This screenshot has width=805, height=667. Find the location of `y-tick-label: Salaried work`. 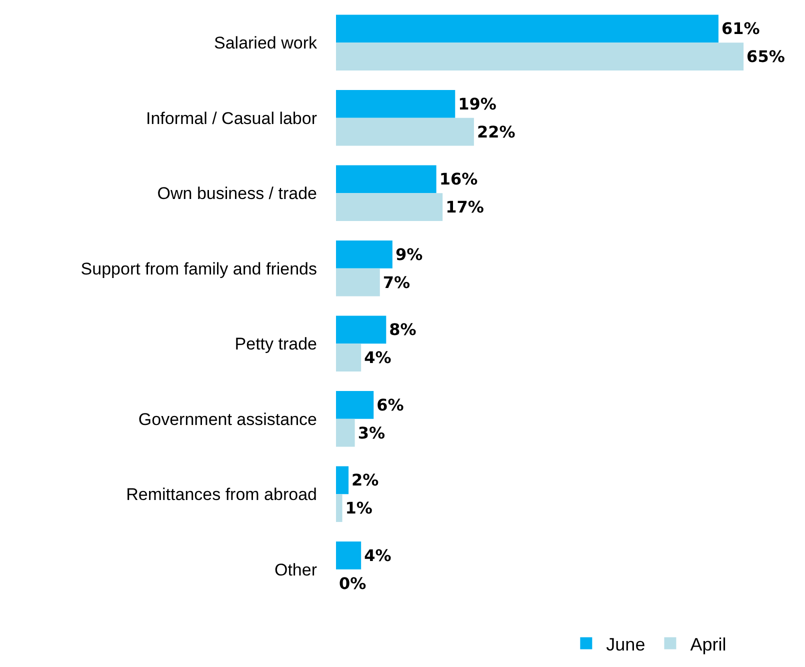

y-tick-label: Salaried work is located at coordinates (266, 43).